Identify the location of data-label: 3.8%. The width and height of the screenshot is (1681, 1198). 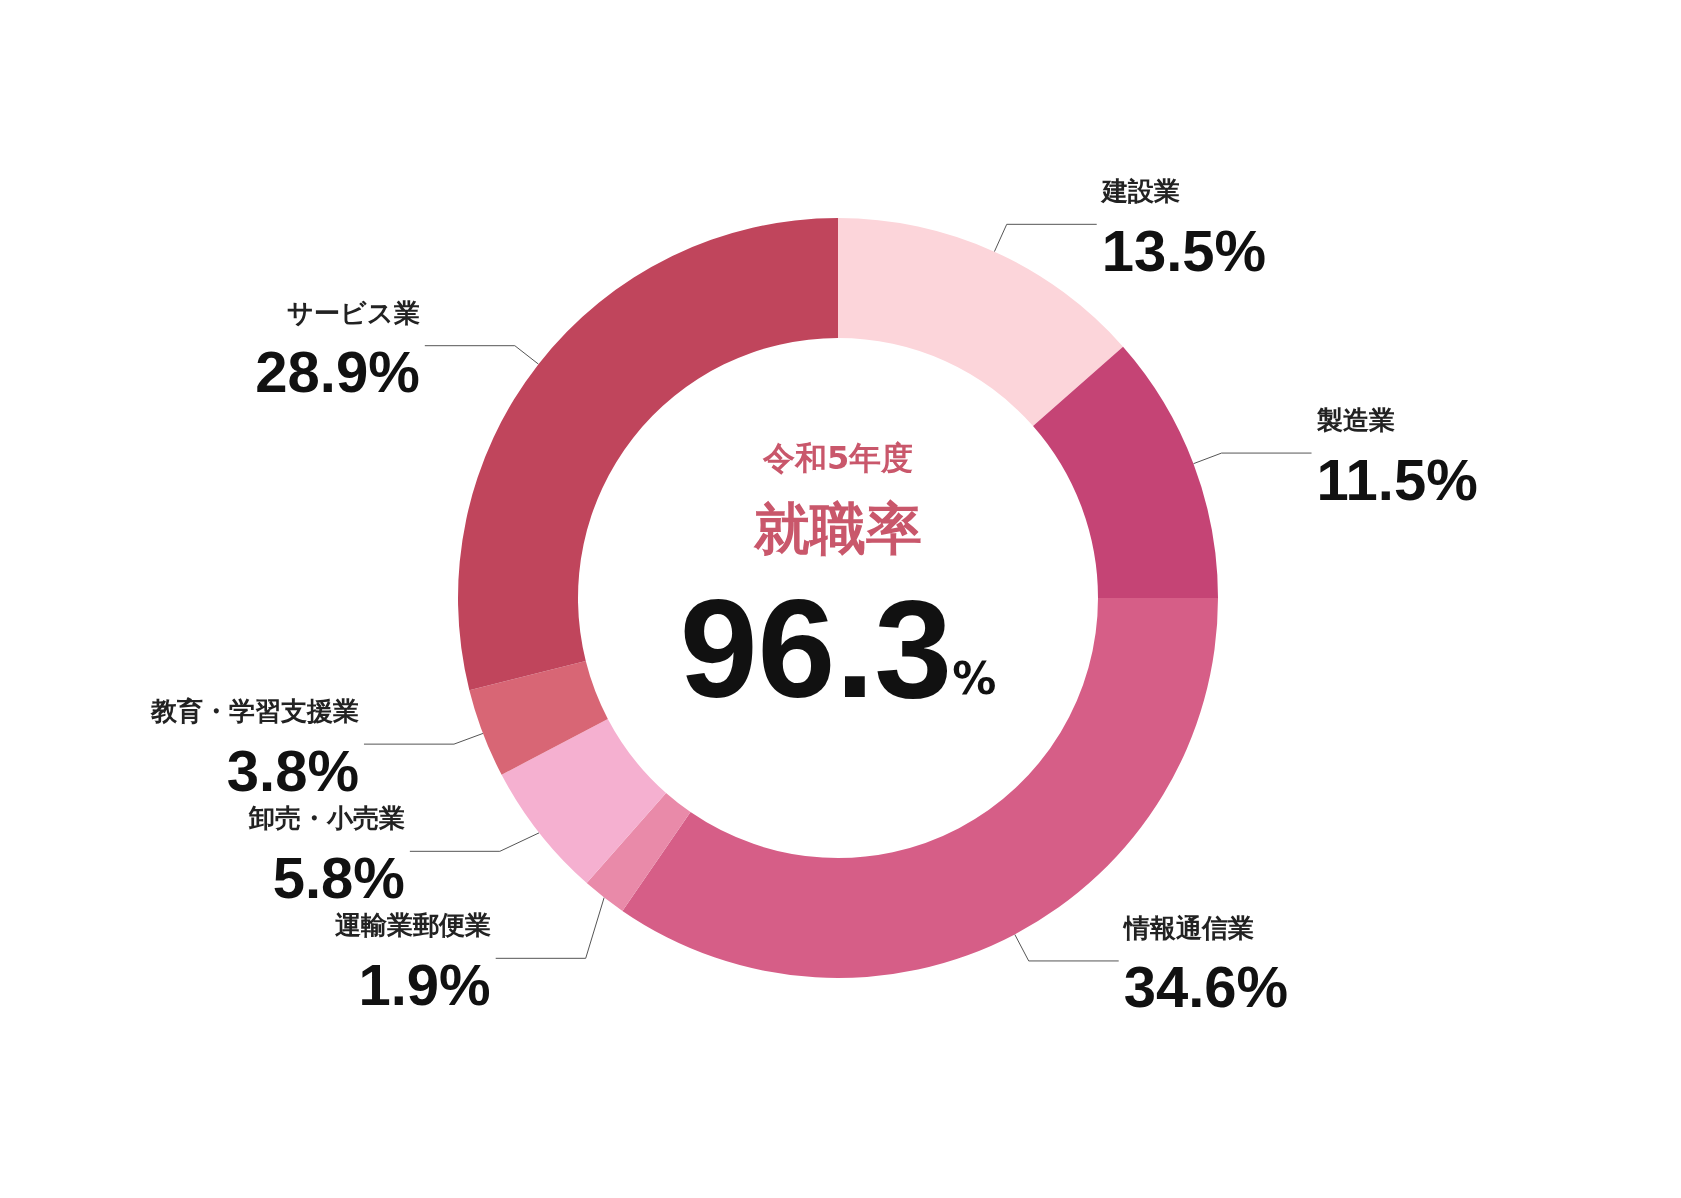
(292, 770).